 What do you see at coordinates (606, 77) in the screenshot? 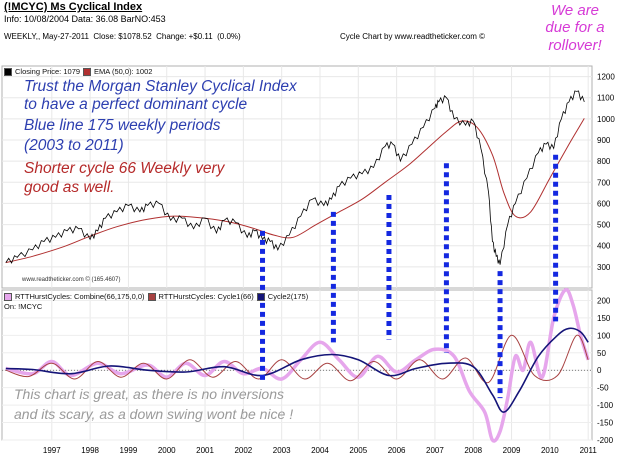
I see `price-y-tick-1200: 1200` at bounding box center [606, 77].